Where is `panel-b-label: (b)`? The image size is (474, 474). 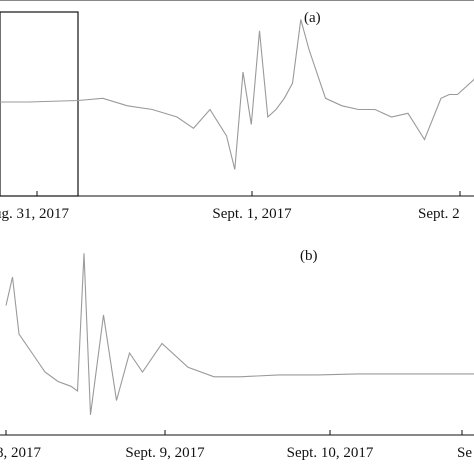 panel-b-label: (b) is located at coordinates (309, 256).